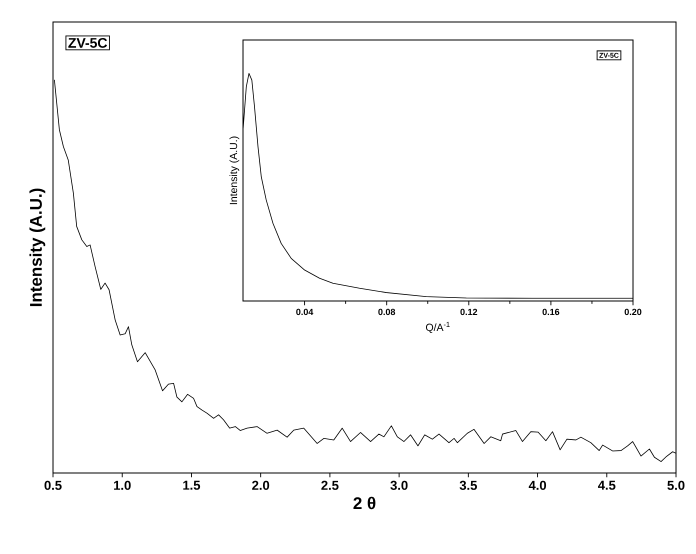  Describe the element at coordinates (330, 485) in the screenshot. I see `x-tick-label: 2.5` at that location.